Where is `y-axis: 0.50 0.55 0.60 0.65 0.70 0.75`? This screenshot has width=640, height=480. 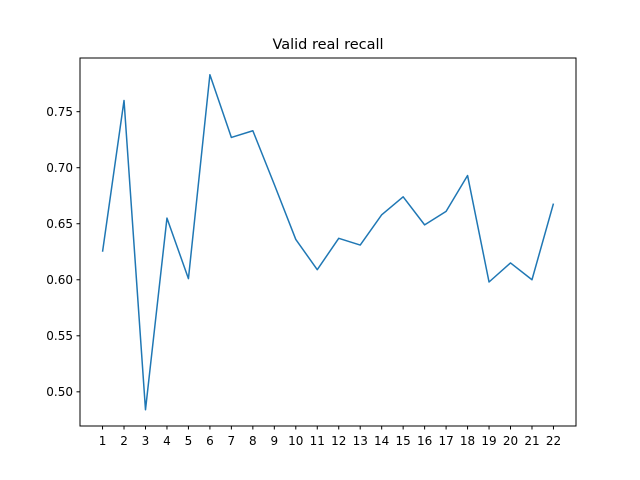 y-axis: 0.50 0.55 0.60 0.65 0.70 0.75 is located at coordinates (63, 252).